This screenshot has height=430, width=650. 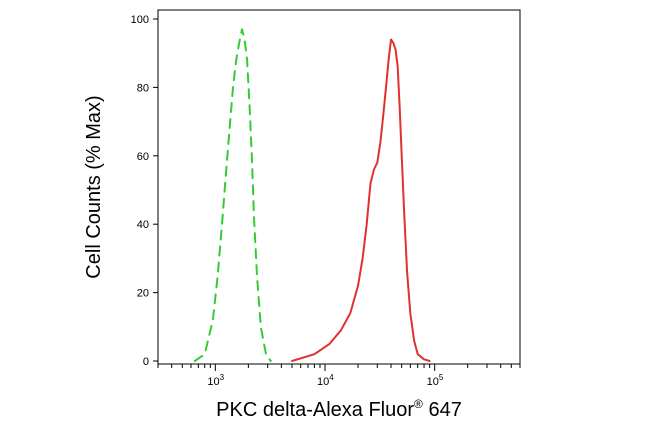 What do you see at coordinates (143, 225) in the screenshot?
I see `y-tick-label: 40` at bounding box center [143, 225].